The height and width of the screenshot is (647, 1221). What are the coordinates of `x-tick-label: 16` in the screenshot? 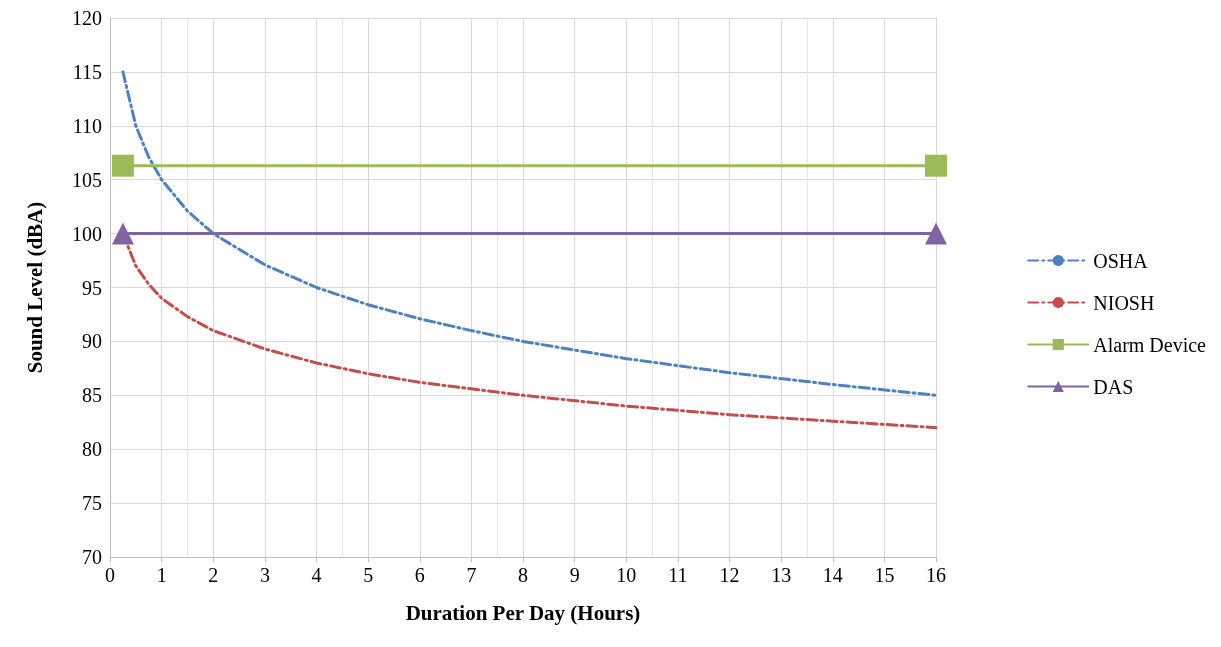 It's located at (936, 575).